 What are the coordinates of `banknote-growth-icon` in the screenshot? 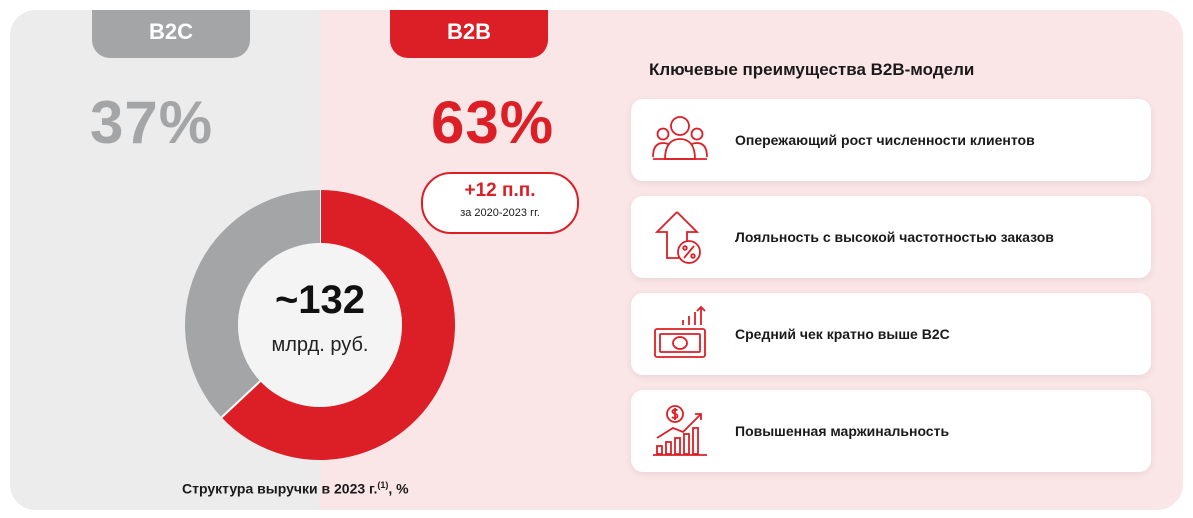 It's located at (680, 331).